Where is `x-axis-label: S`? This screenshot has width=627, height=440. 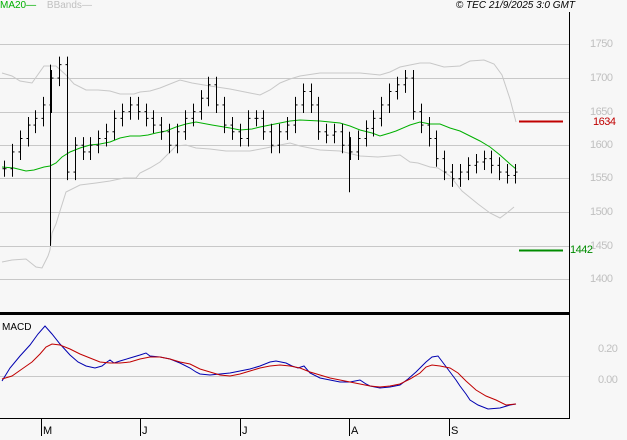 x-axis-label: S is located at coordinates (455, 431).